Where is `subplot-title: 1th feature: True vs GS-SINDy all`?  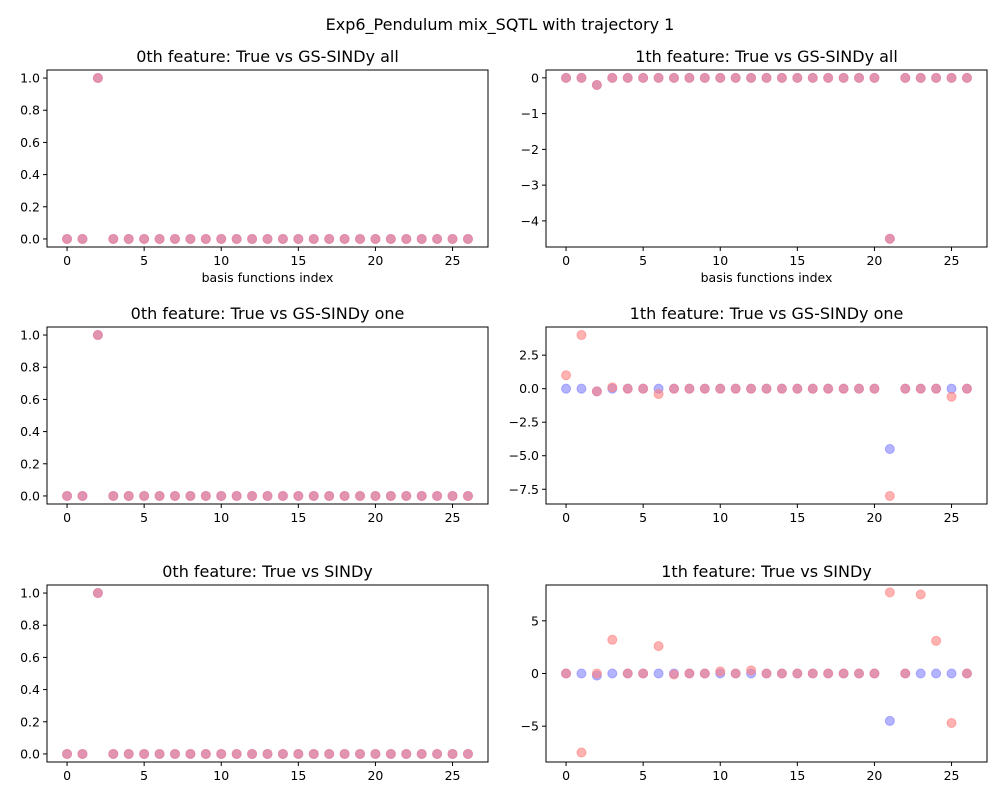
subplot-title: 1th feature: True vs GS-SINDy all is located at coordinates (766, 56).